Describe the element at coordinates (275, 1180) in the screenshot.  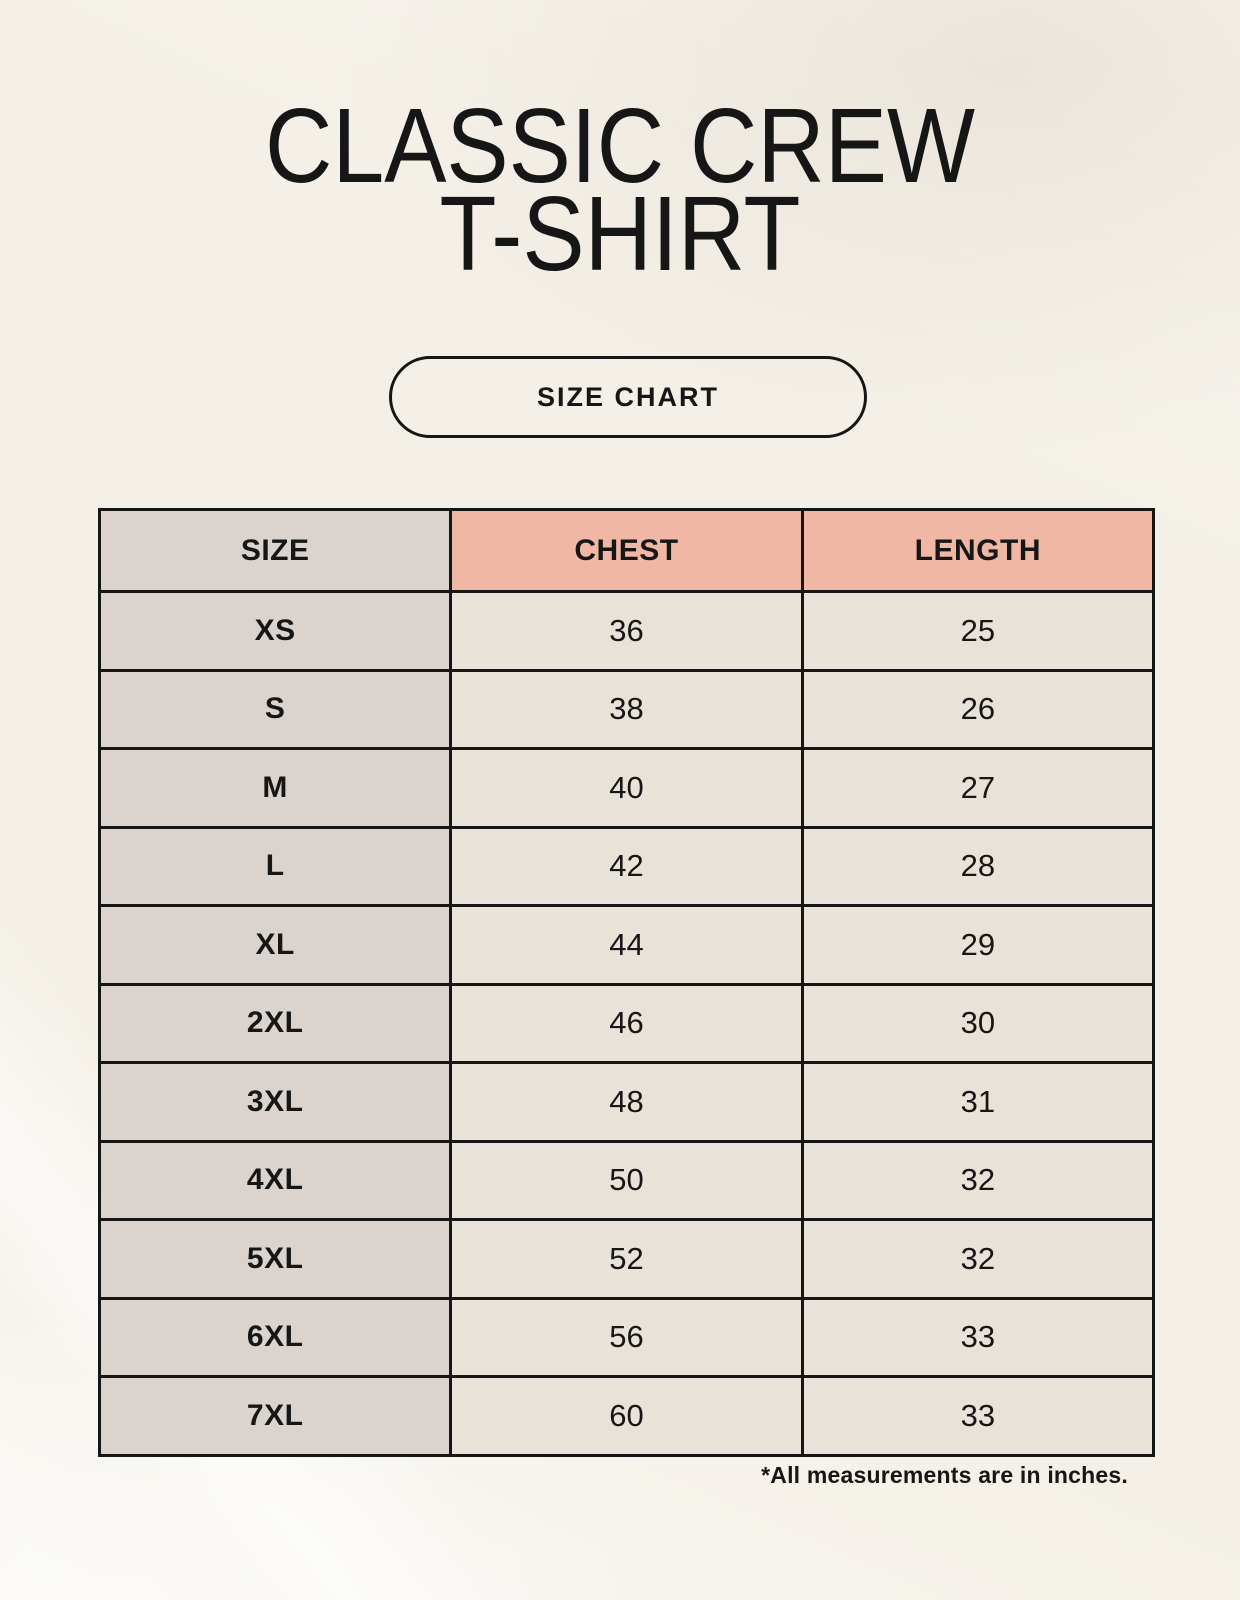
I see `size-cell: 4XL` at that location.